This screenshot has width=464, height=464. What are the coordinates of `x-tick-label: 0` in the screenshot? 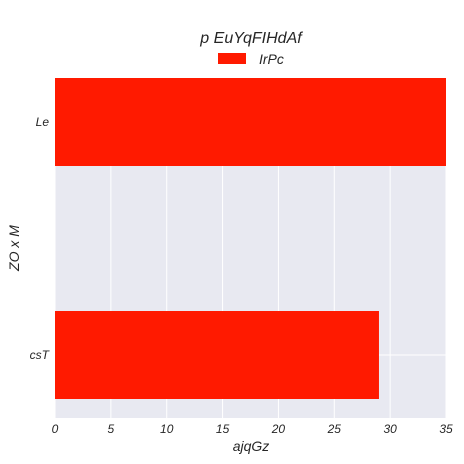 It's located at (55, 429).